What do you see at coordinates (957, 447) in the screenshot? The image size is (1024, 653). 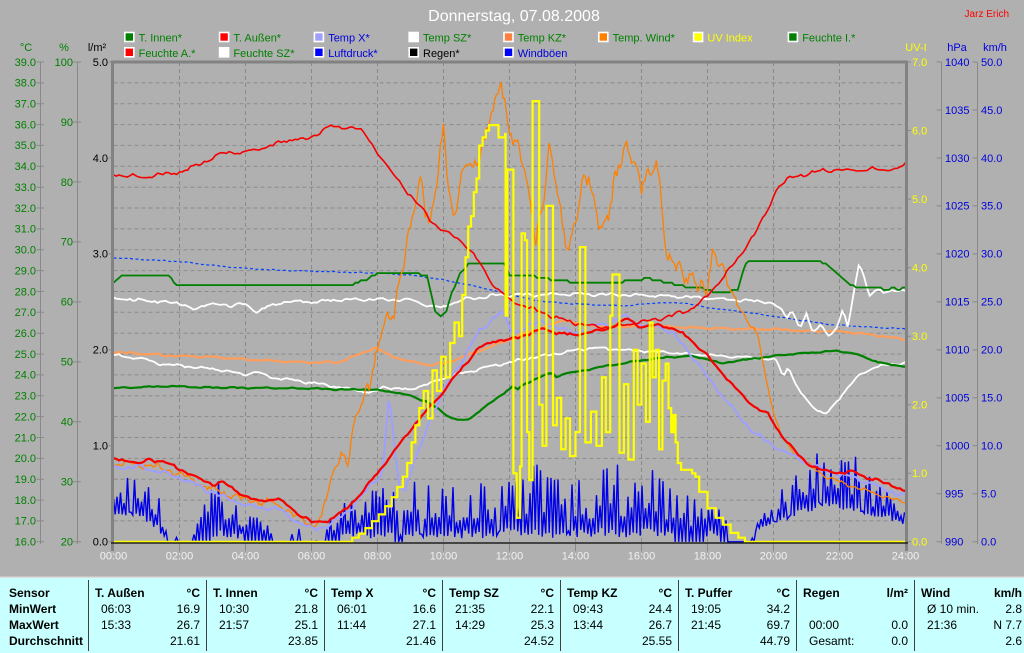 I see `svg-text: 1000` at bounding box center [957, 447].